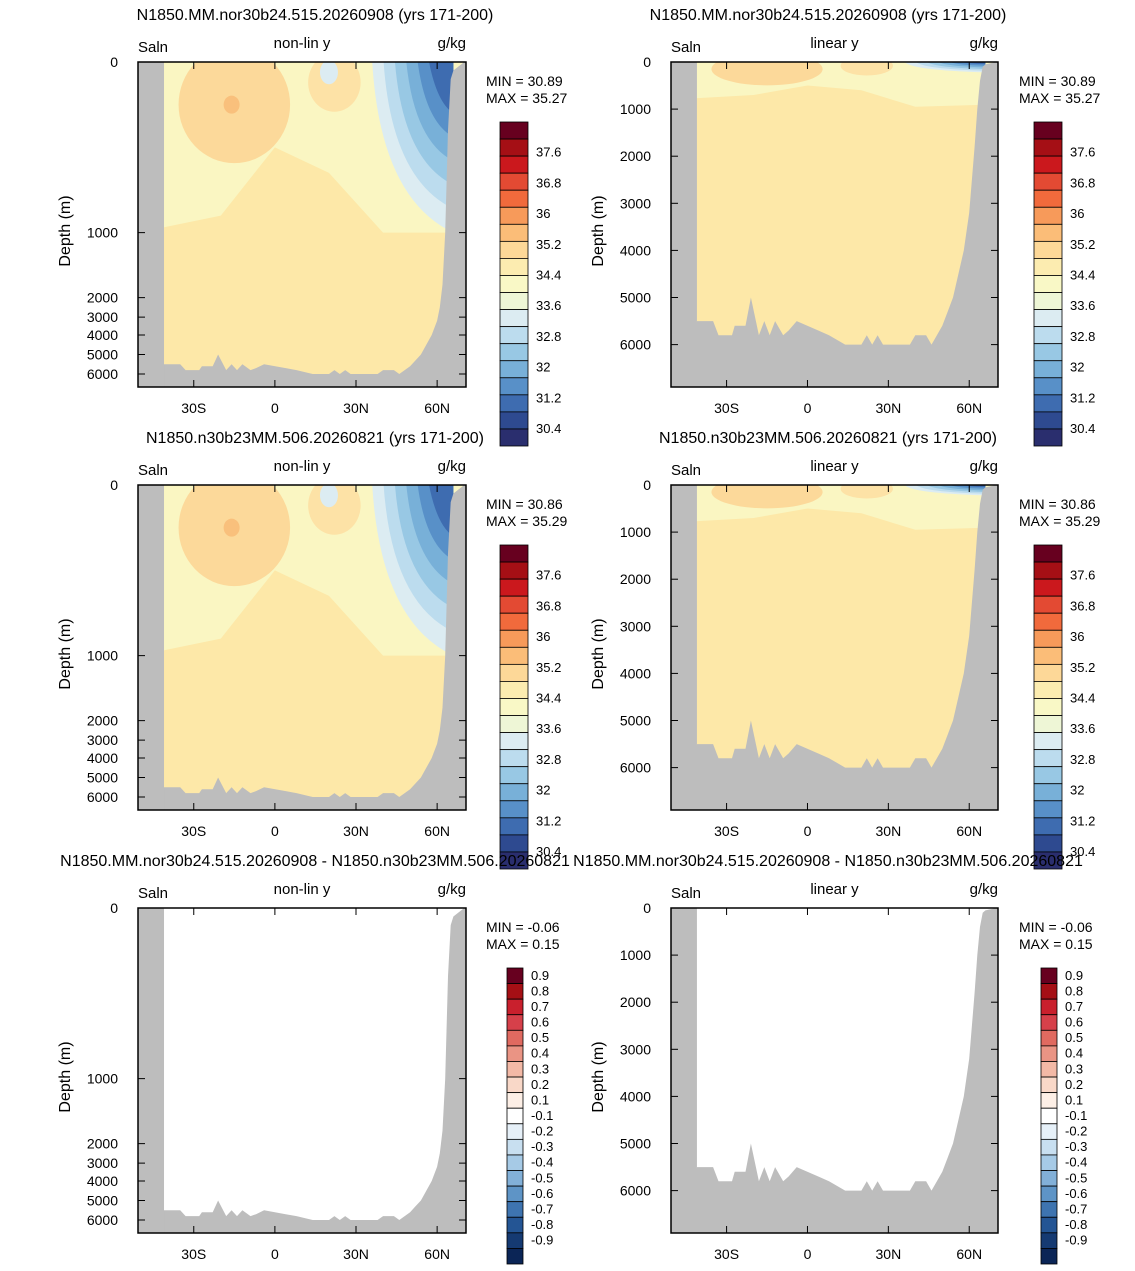  I want to click on colorbar-label: 0.8, so click(540, 990).